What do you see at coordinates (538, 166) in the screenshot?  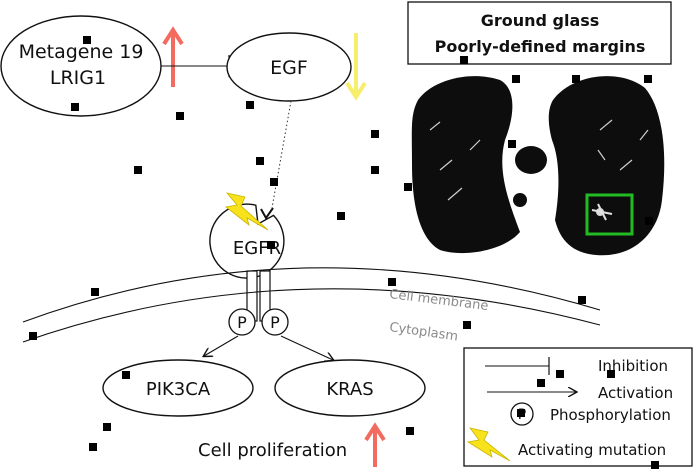 I see `ct-lung-image` at bounding box center [538, 166].